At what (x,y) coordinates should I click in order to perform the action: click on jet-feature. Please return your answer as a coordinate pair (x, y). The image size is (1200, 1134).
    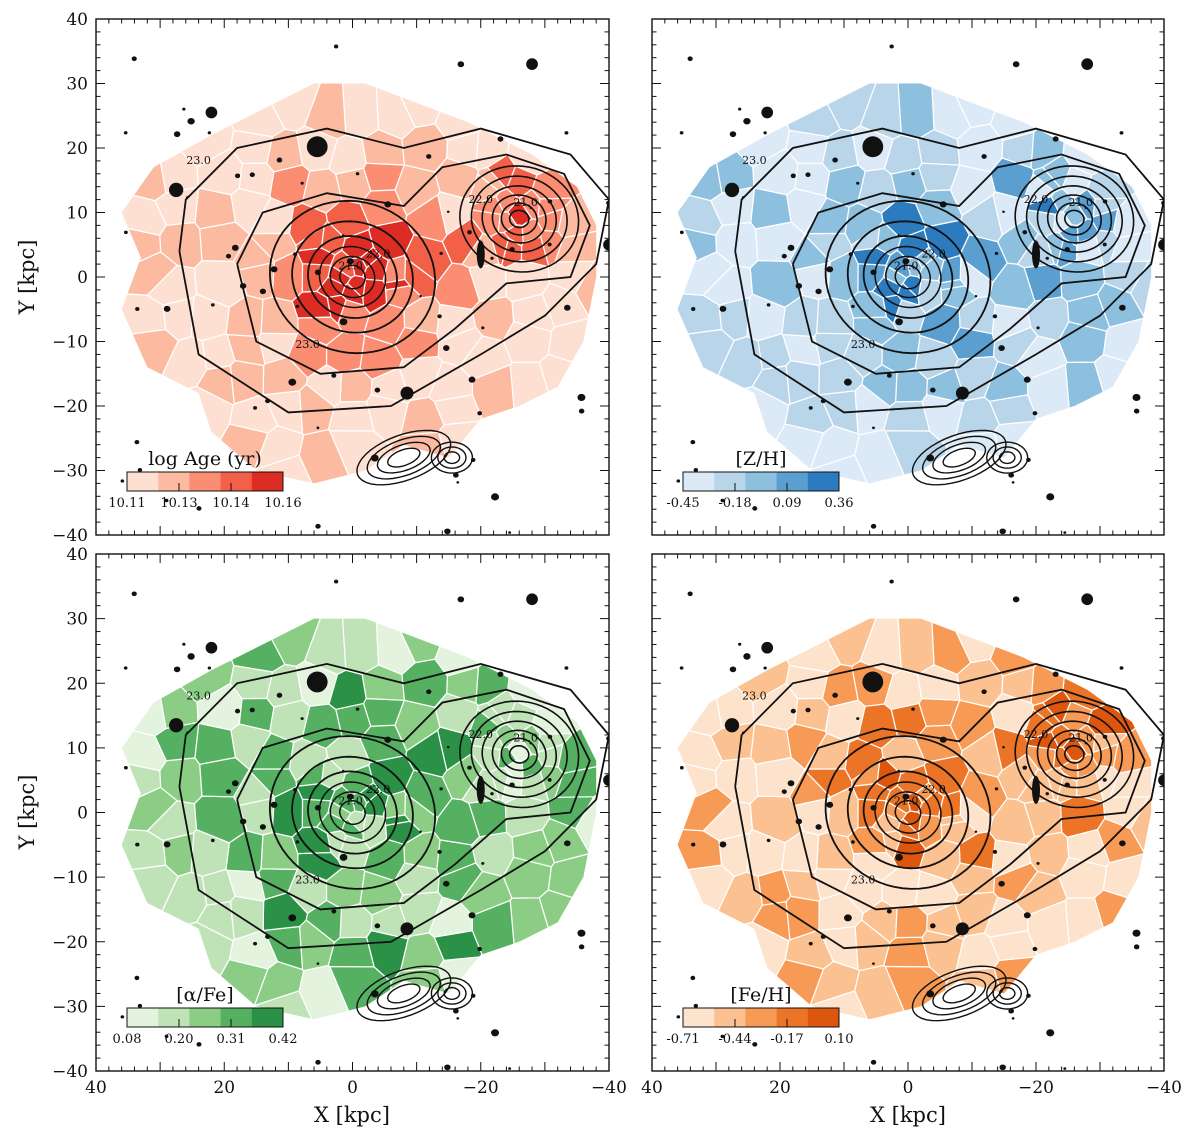
    Looking at the image, I should click on (480, 254).